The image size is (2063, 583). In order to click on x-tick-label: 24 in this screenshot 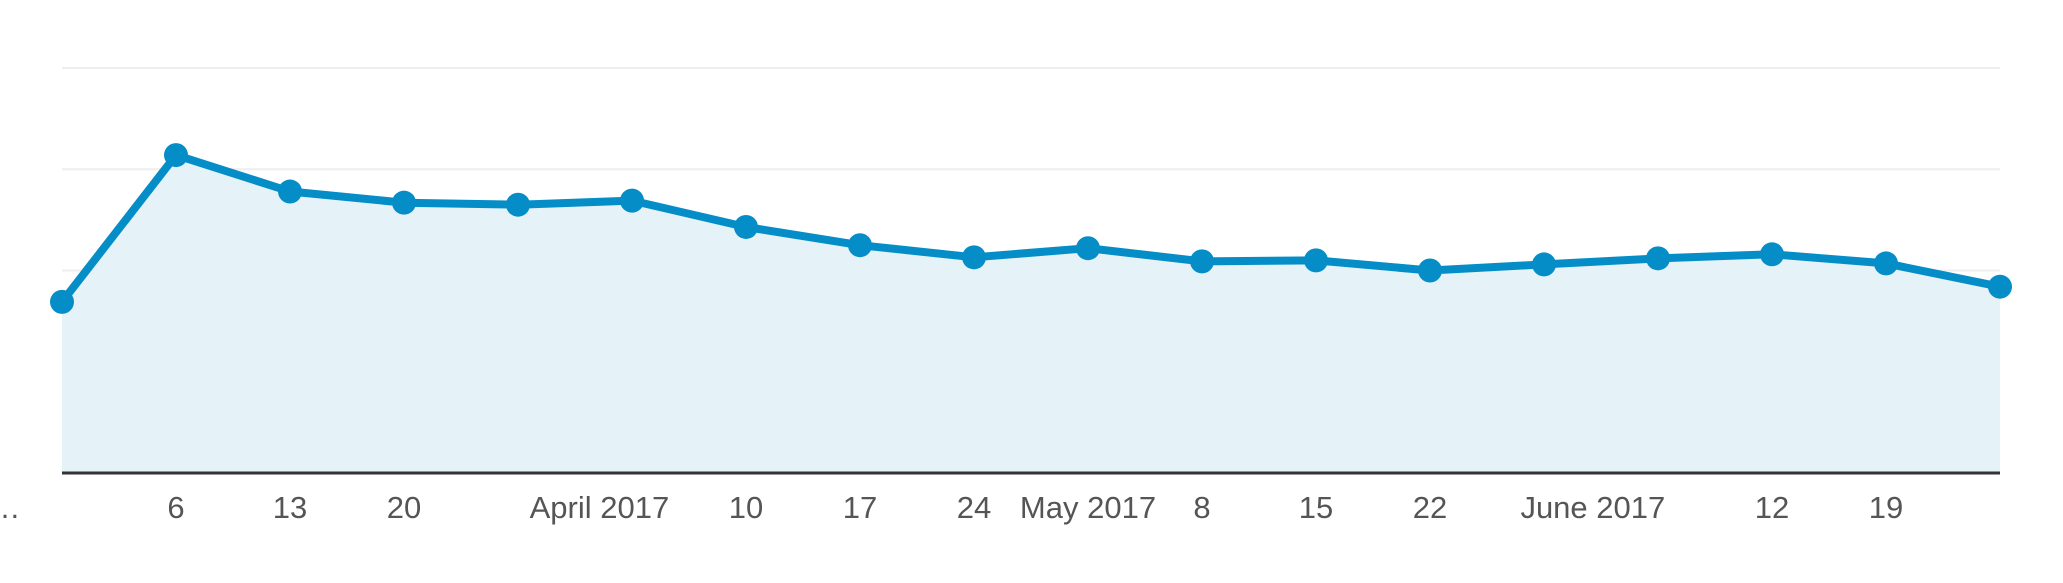, I will do `click(974, 507)`.